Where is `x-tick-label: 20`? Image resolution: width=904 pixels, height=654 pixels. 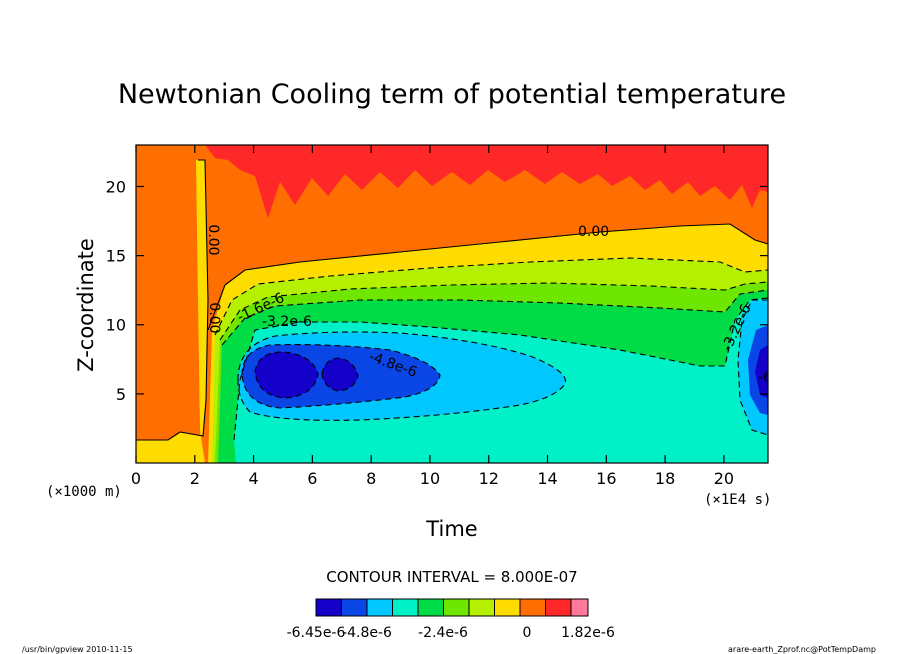 x-tick-label: 20 is located at coordinates (724, 478).